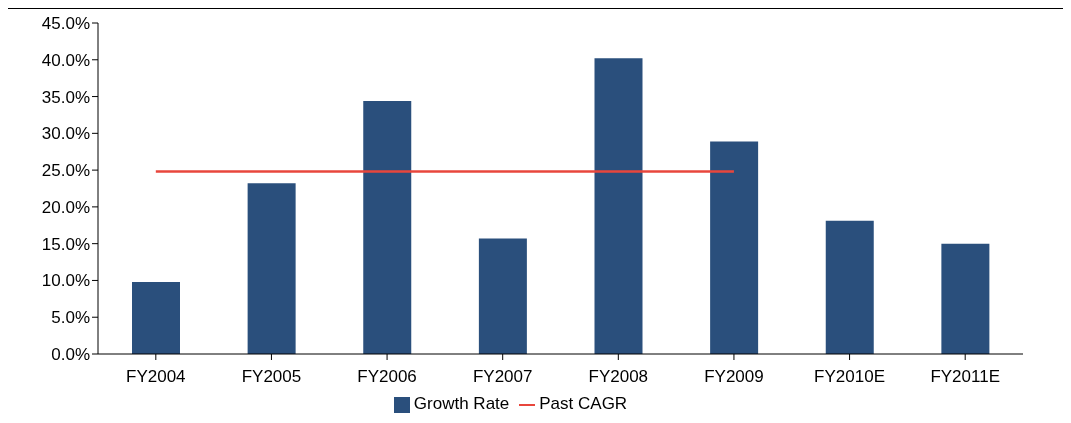 The height and width of the screenshot is (423, 1071). What do you see at coordinates (734, 377) in the screenshot?
I see `x-tick-label: FY2009` at bounding box center [734, 377].